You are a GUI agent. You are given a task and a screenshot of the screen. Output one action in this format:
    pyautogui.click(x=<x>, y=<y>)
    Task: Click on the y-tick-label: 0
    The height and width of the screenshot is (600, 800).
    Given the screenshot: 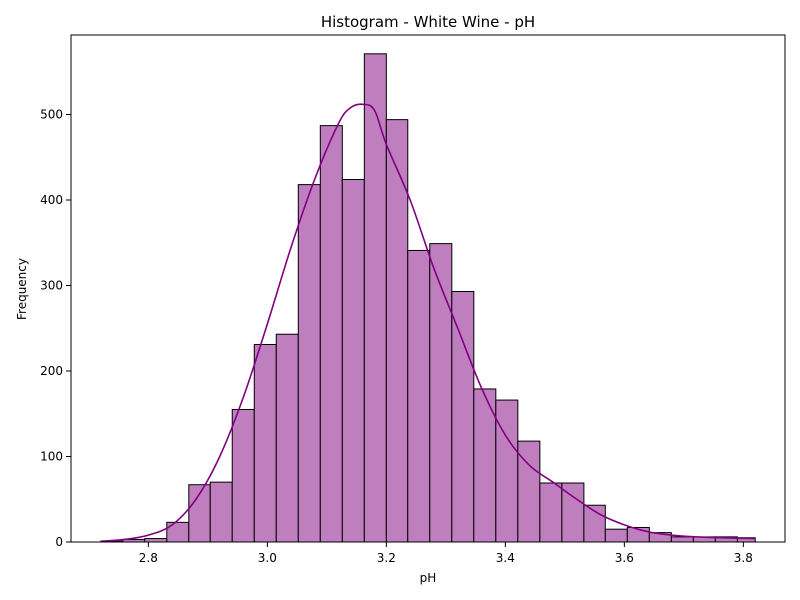 What is the action you would take?
    pyautogui.click(x=59, y=542)
    